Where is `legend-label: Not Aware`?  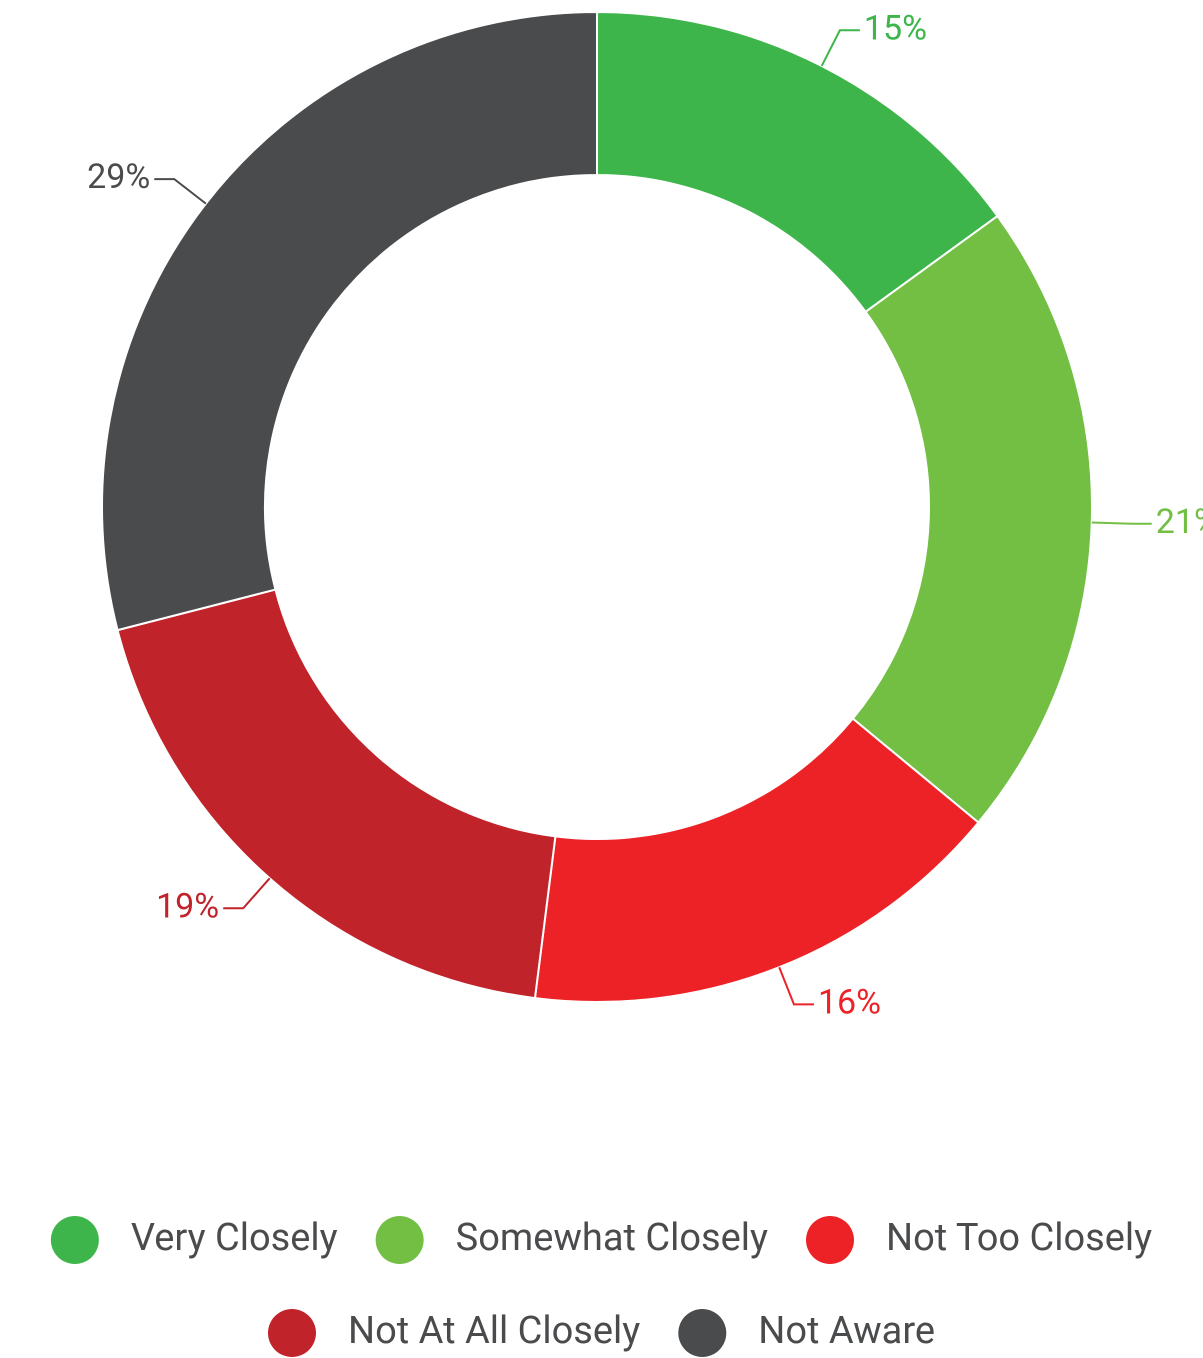 legend-label: Not Aware is located at coordinates (846, 1331).